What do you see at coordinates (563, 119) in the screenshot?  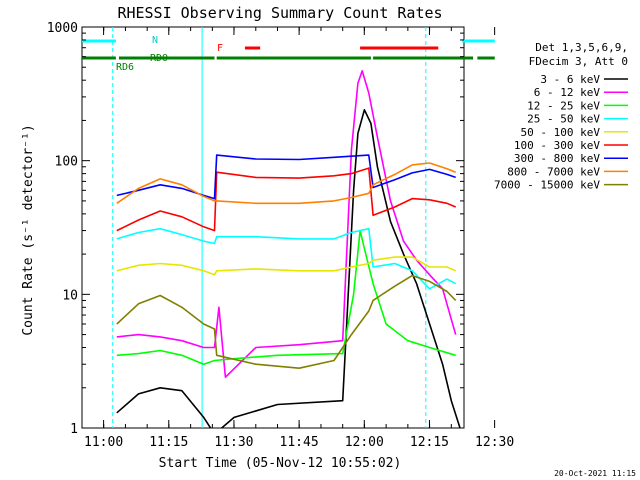 I see `legend-label-4: 25 - 50 keV` at bounding box center [563, 119].